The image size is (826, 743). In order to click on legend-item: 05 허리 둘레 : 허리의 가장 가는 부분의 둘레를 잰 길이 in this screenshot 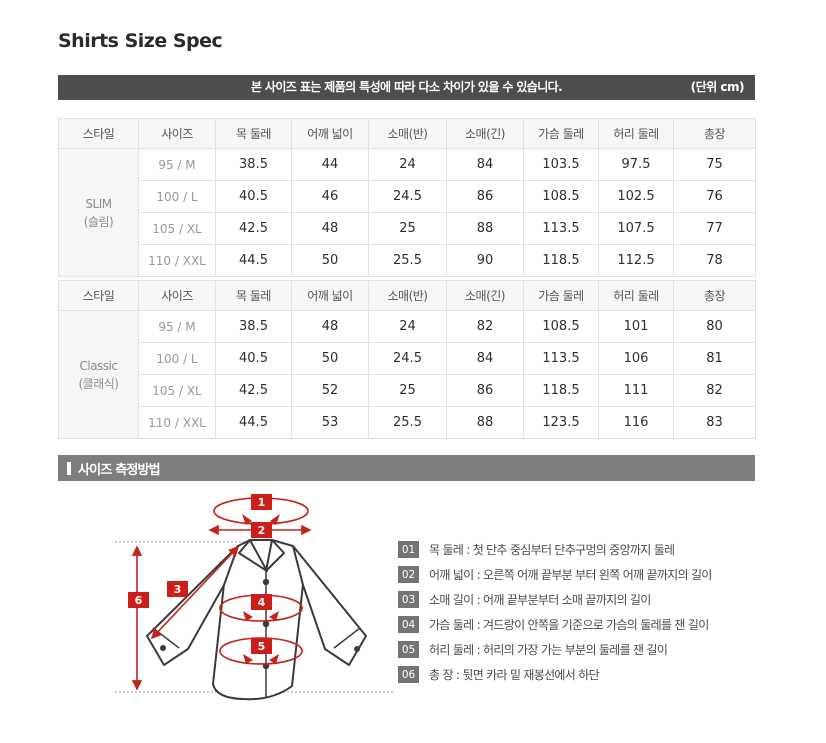, I will do `click(555, 649)`.